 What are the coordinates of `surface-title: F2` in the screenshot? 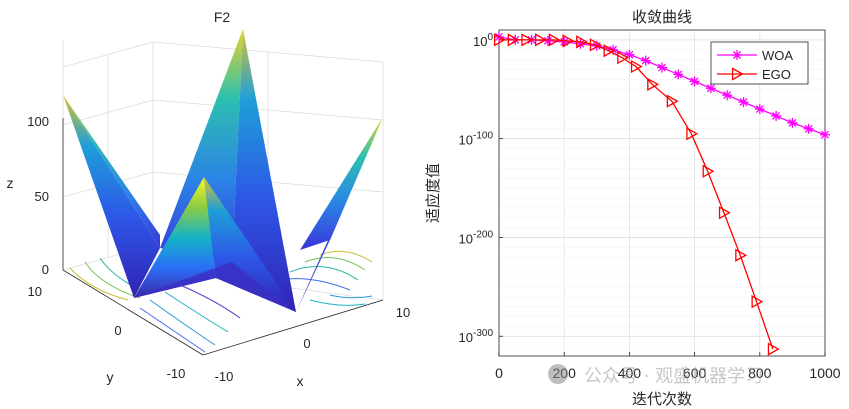 It's located at (222, 17).